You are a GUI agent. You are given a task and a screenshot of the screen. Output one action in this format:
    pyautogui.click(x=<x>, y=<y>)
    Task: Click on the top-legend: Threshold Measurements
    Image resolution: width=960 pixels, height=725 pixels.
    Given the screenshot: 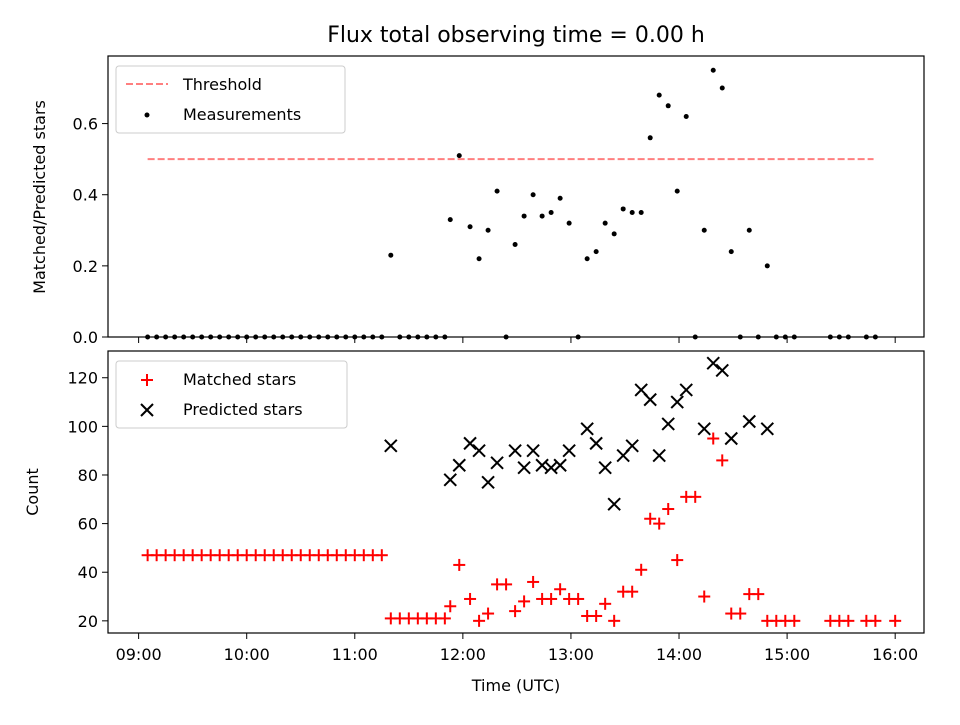 What is the action you would take?
    pyautogui.click(x=230, y=99)
    